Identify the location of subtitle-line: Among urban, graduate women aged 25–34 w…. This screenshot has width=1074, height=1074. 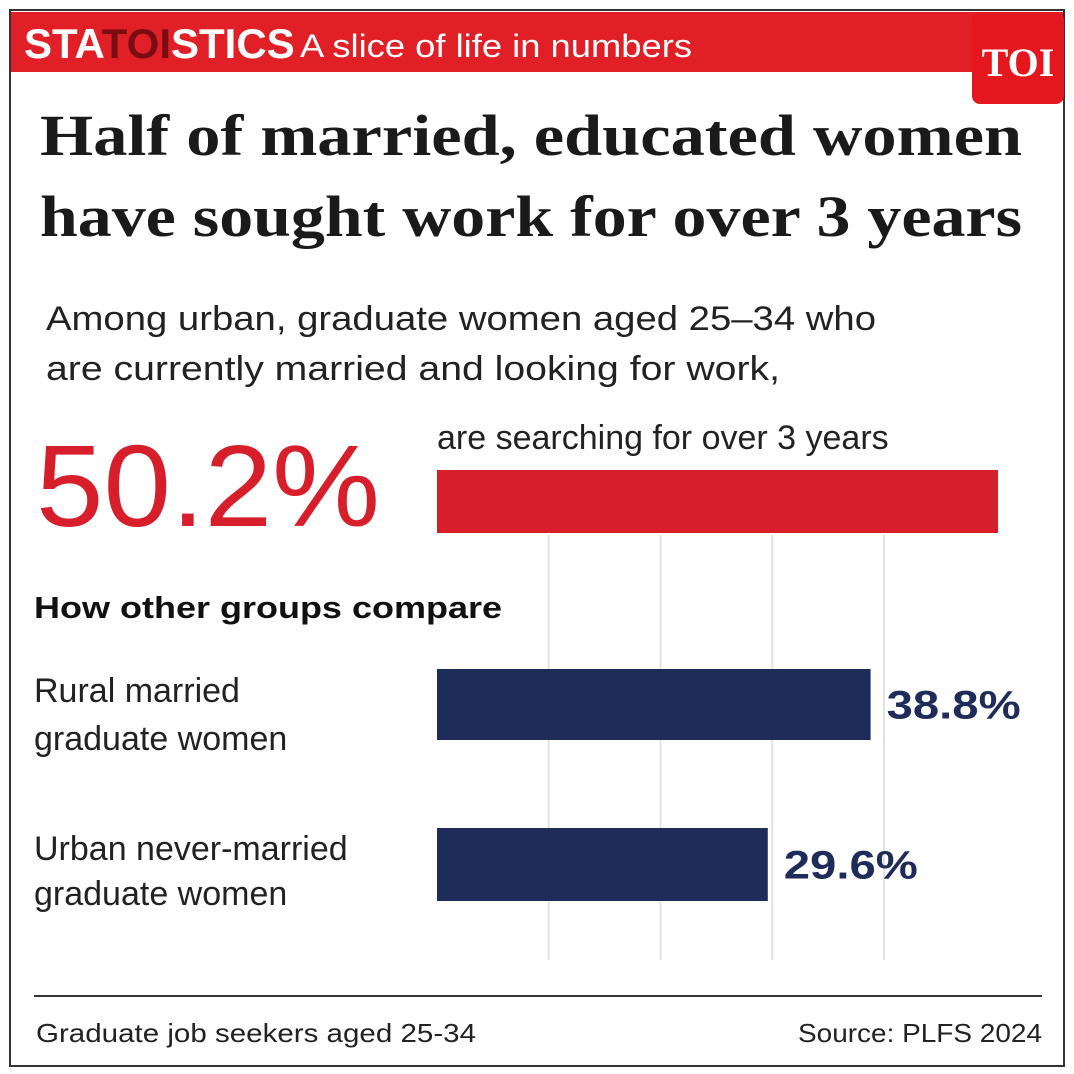
(461, 319).